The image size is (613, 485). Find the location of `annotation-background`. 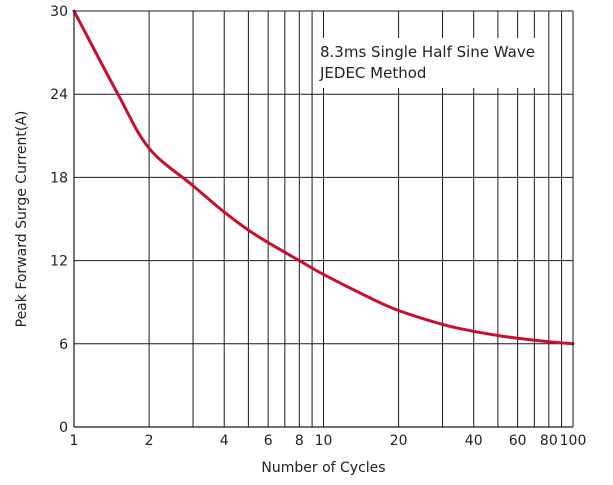

annotation-background is located at coordinates (430, 63).